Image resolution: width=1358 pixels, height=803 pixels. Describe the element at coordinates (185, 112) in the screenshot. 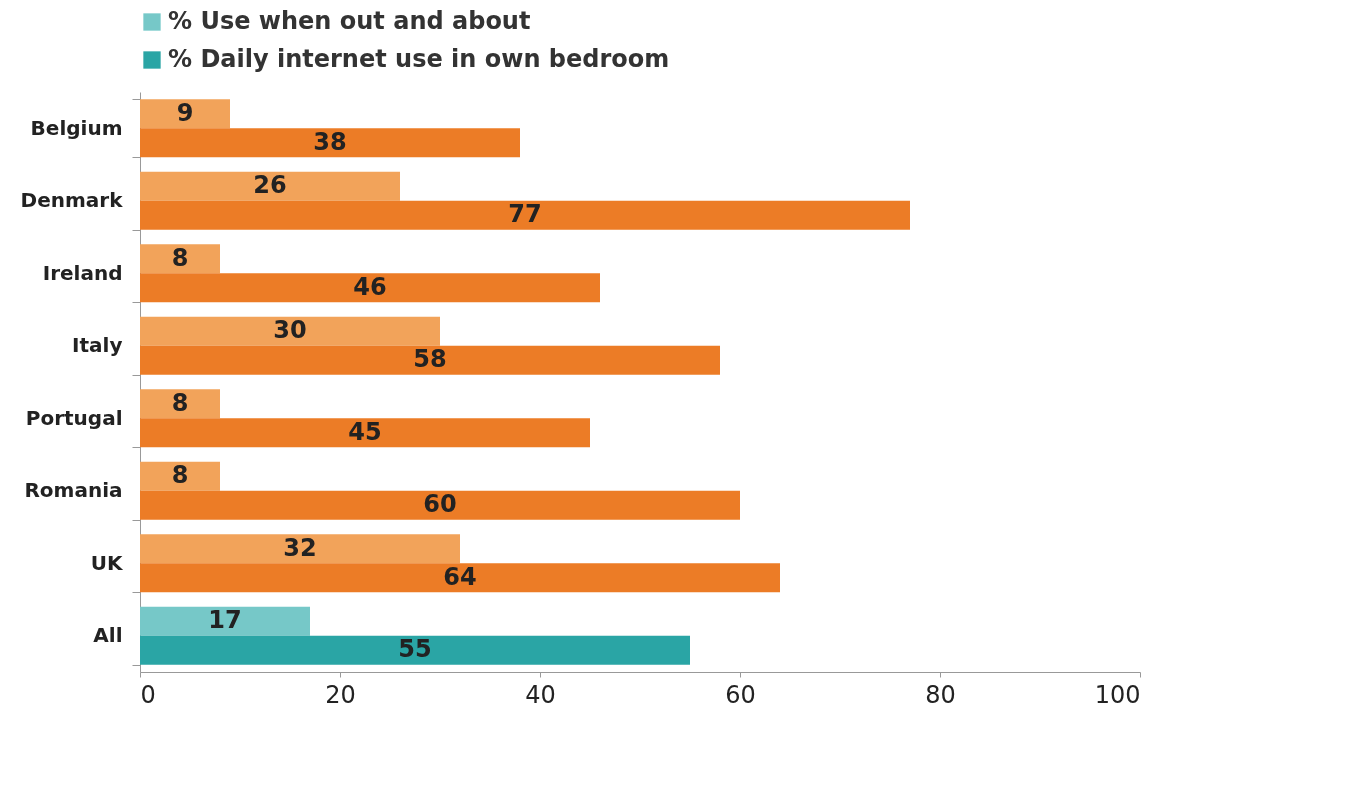

I see `data-label: 9` at that location.